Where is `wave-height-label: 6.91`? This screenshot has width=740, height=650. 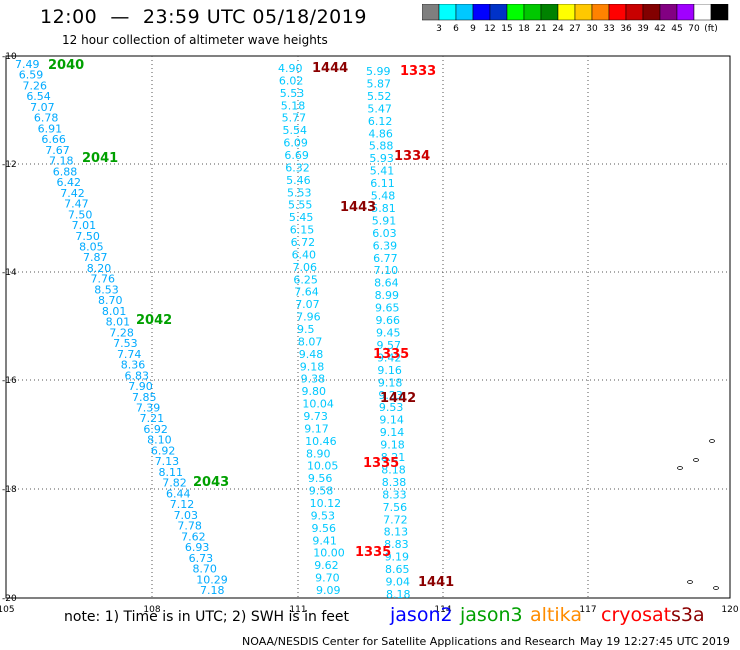
wave-height-label: 6.91 is located at coordinates (50, 128).